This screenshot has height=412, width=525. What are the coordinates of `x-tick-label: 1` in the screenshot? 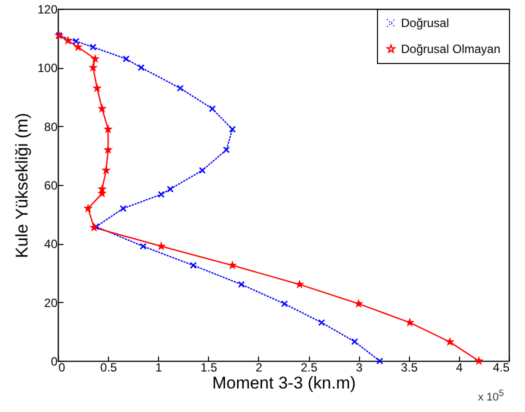 It's located at (158, 367).